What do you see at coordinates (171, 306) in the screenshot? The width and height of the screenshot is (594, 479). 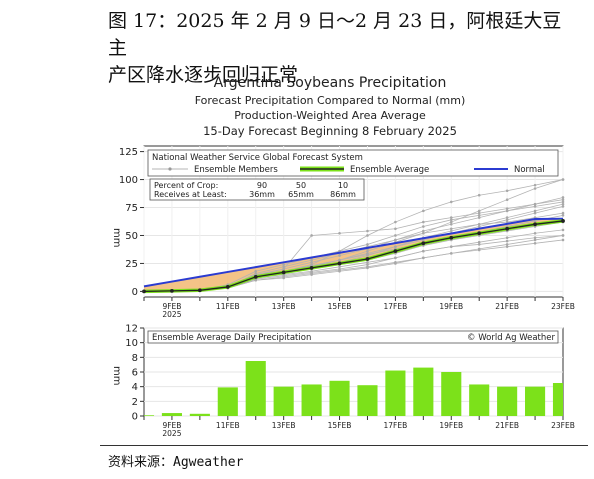 I see `top-x-tick-label: 9FEB` at bounding box center [171, 306].